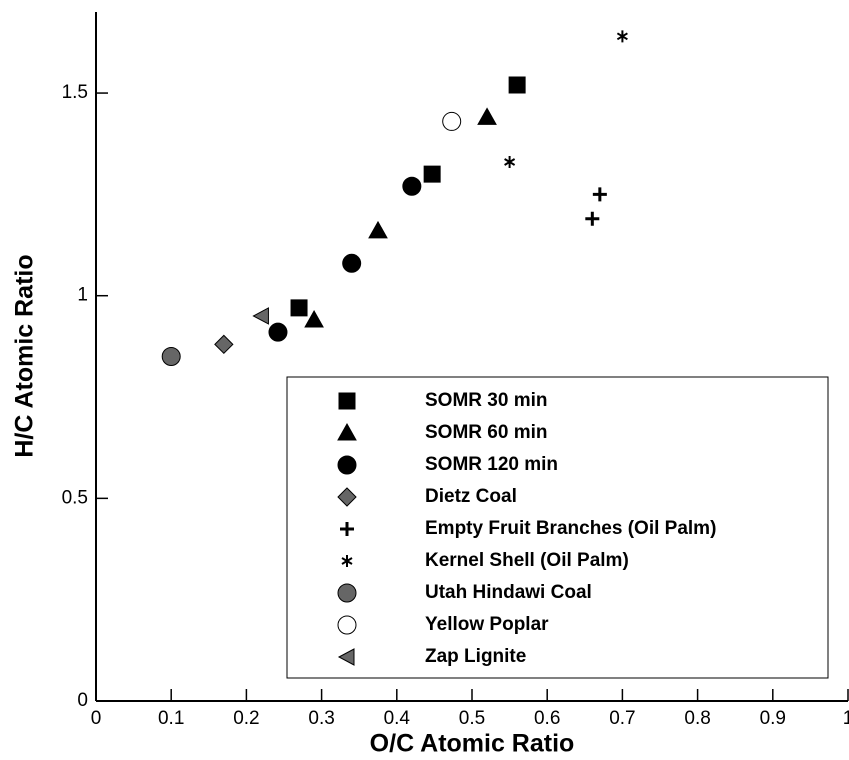  Describe the element at coordinates (75, 497) in the screenshot. I see `y-tick-label: 0.5` at that location.